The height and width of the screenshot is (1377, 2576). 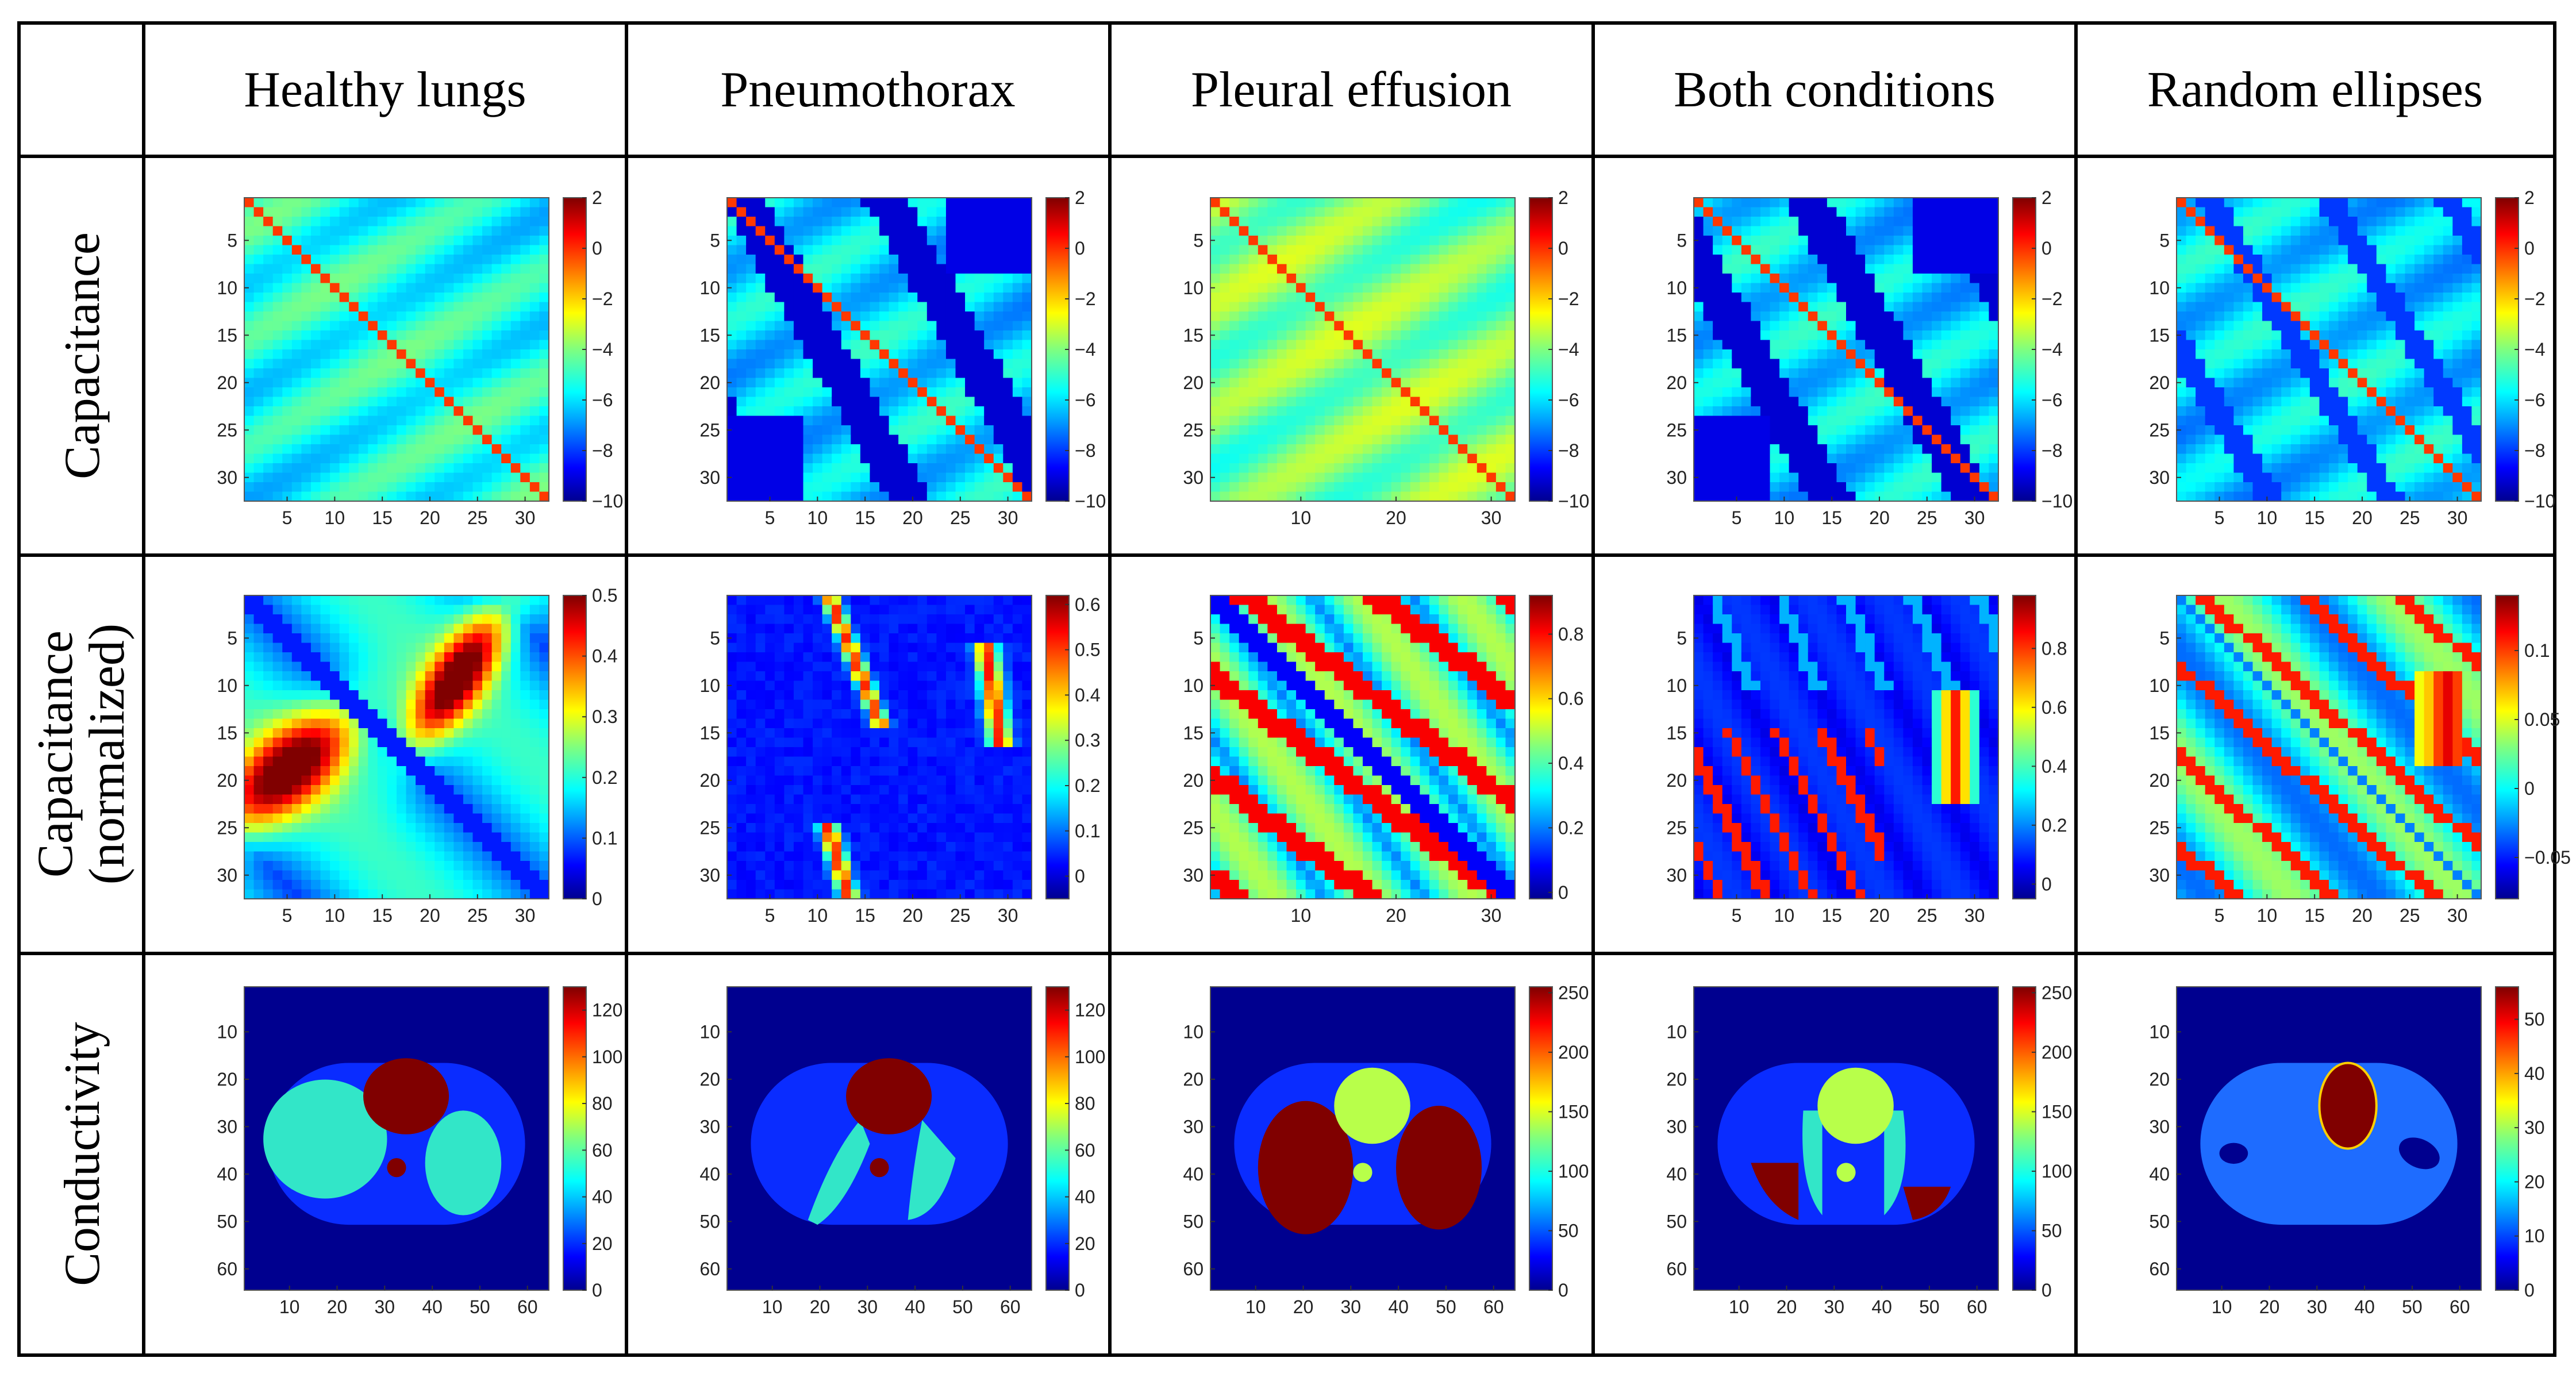 What do you see at coordinates (1573, 1112) in the screenshot?
I see `colorbar-tick-label: 150` at bounding box center [1573, 1112].